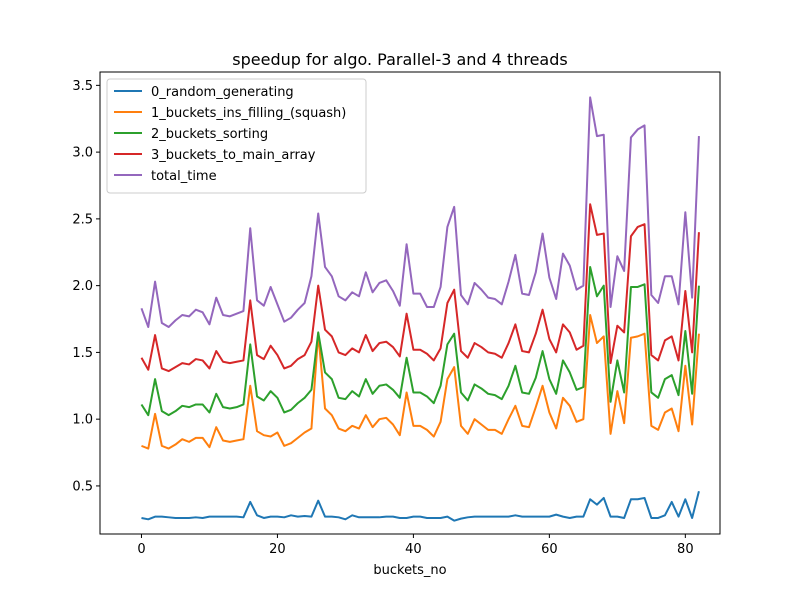 The width and height of the screenshot is (800, 600). What do you see at coordinates (82, 286) in the screenshot?
I see `y-tick-label: 2.0` at bounding box center [82, 286].